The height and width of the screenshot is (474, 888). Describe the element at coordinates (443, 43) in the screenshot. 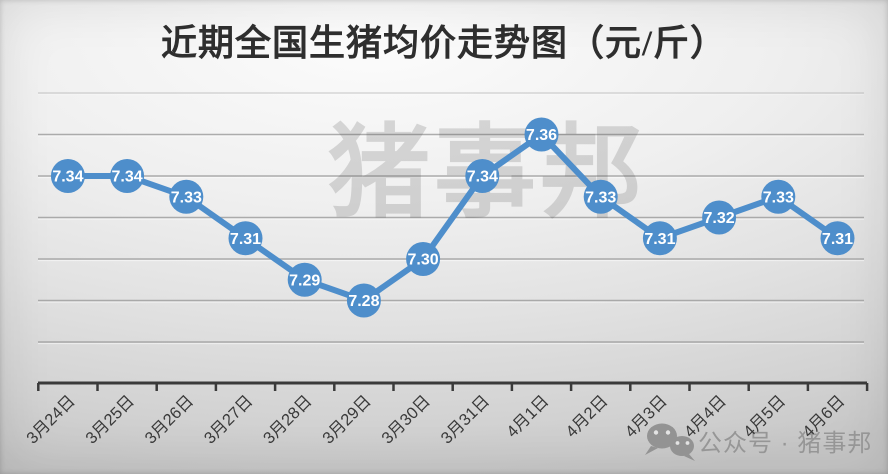

I see `chart-title: 近期全国生猪均价走势图（元/斤）` at that location.